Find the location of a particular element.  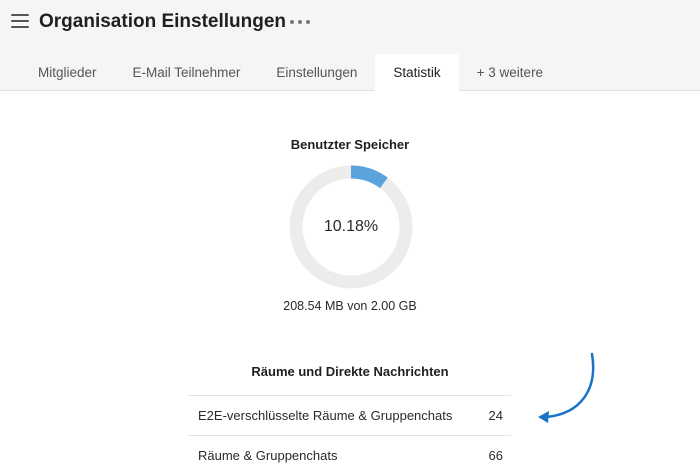

tab-more: + 3 weitere is located at coordinates (510, 72).